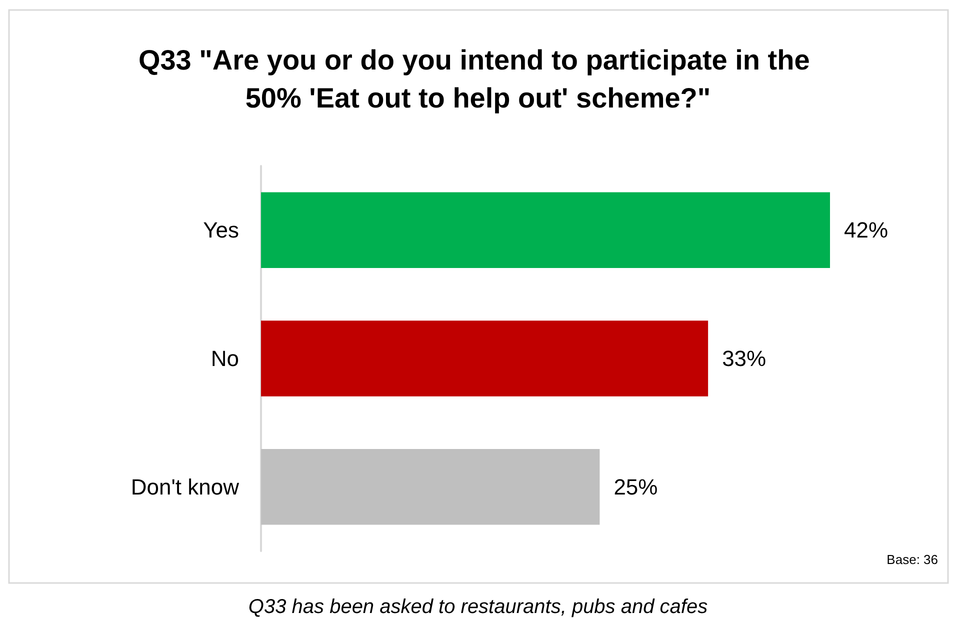  I want to click on text: Q33 has been asked to restaurants, pubs and cafes, so click(478, 607).